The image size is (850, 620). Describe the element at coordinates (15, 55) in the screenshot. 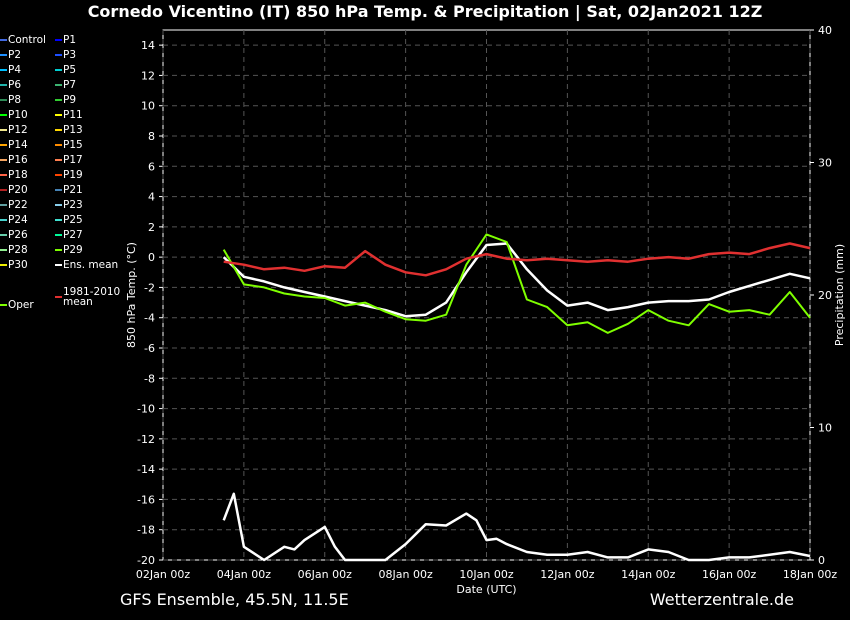

I see `legend-label: P2` at that location.